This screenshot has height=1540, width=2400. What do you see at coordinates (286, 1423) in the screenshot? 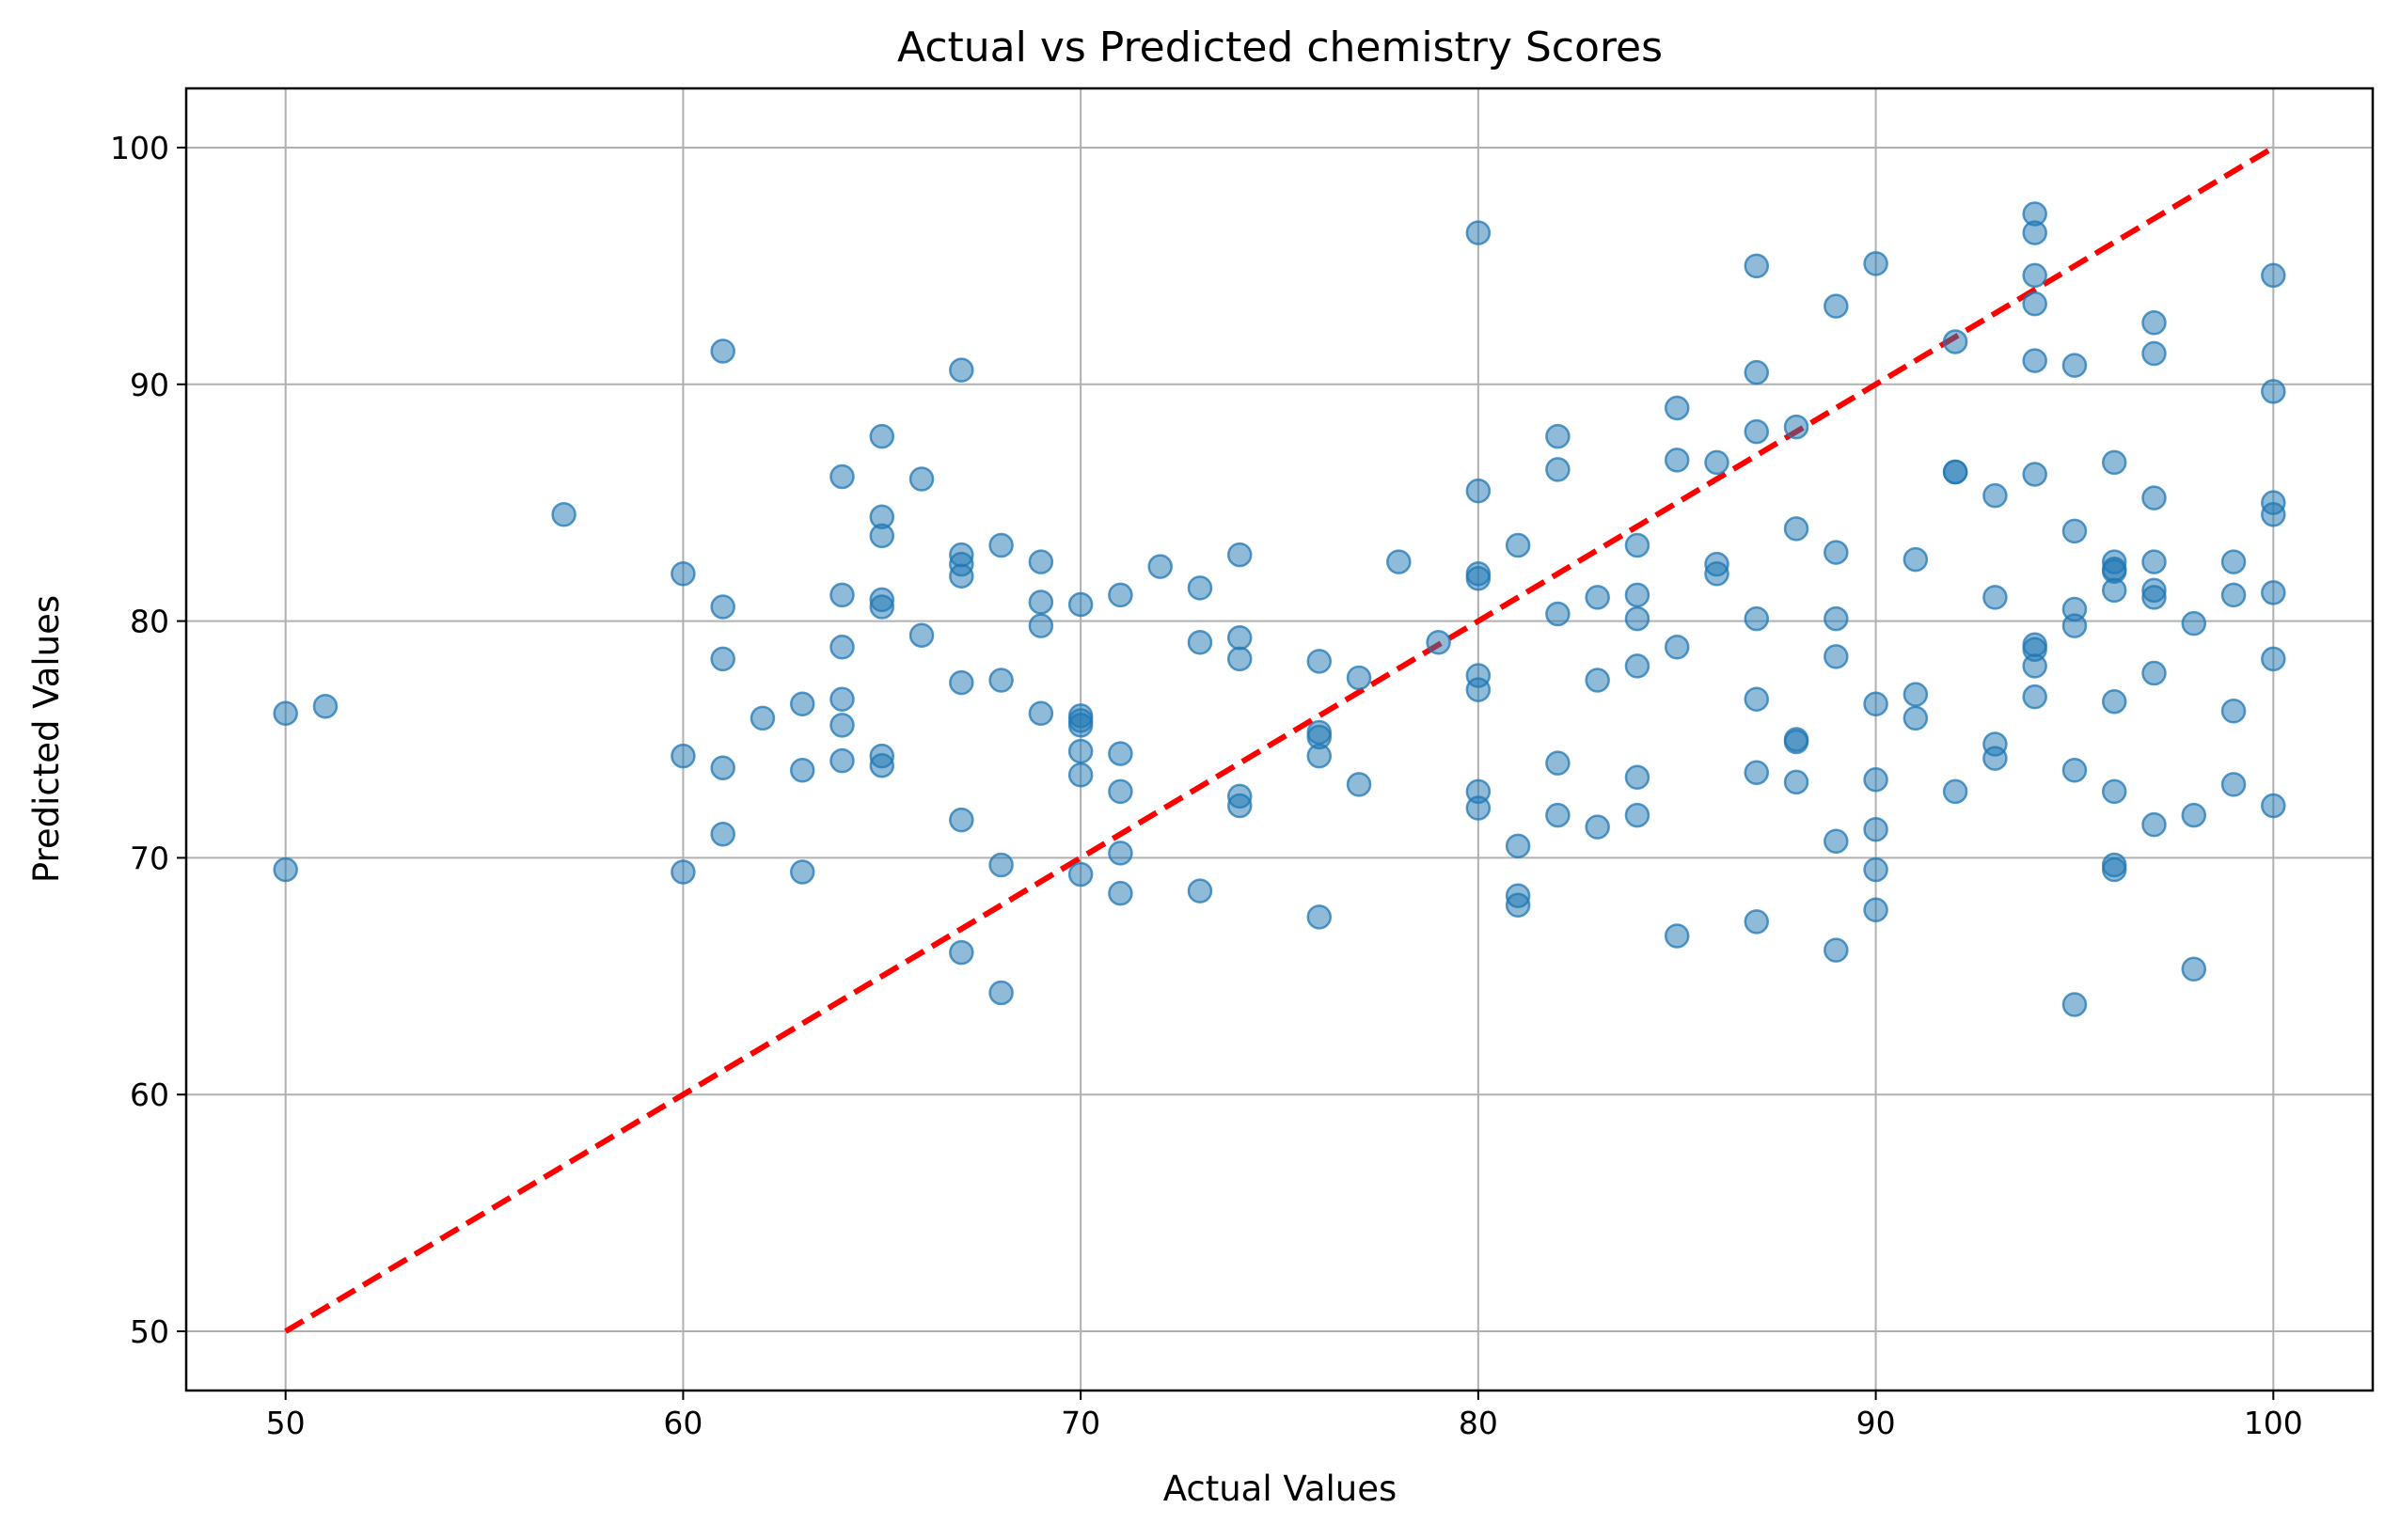
I see `x-tick-label: 50` at bounding box center [286, 1423].